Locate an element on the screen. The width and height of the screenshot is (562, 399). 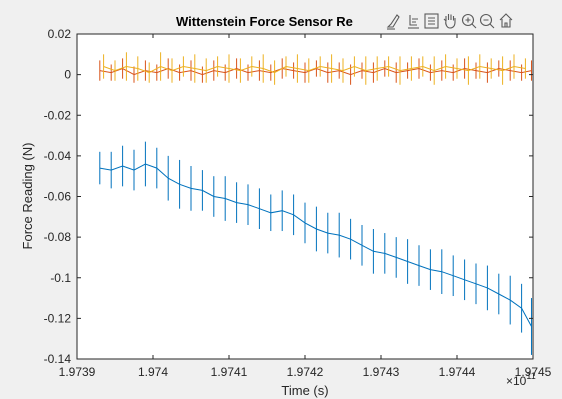
x-axis-exponent-base: ×10 is located at coordinates (516, 381).